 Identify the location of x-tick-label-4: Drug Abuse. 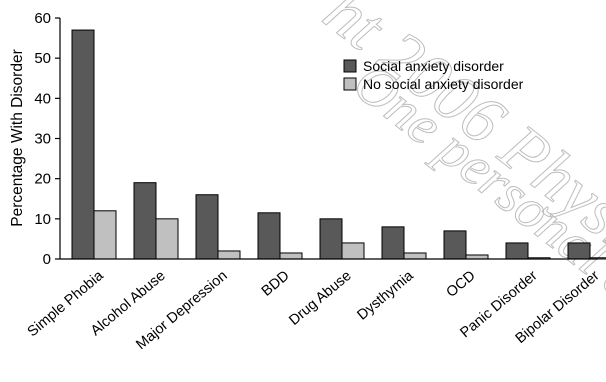
(320, 298).